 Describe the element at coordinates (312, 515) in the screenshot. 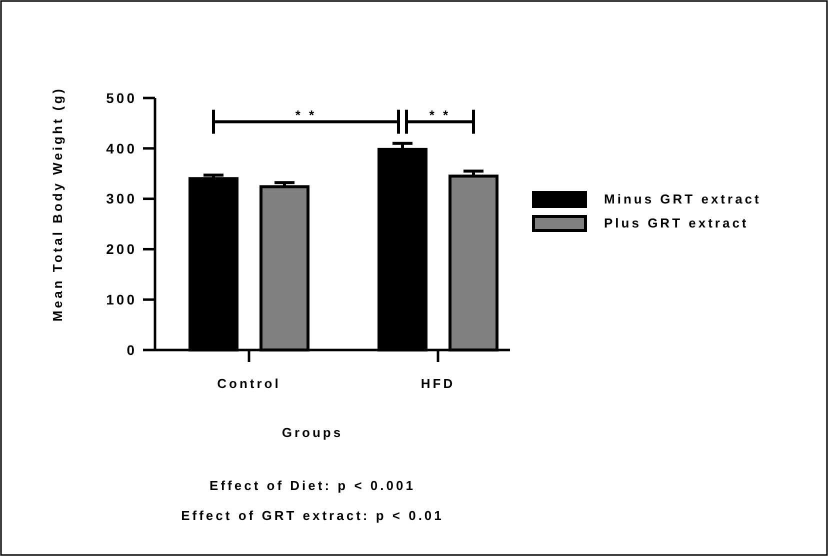

I see `text: Effect of GRT extract: p < 0.01` at that location.